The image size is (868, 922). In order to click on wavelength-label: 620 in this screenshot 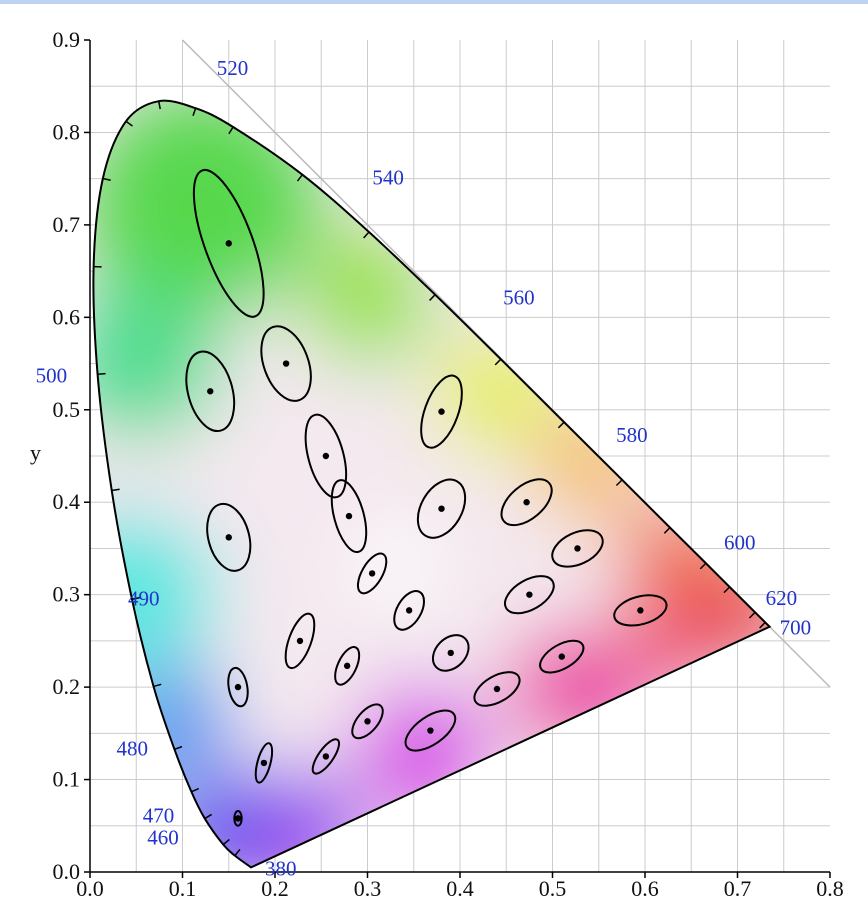, I will do `click(782, 598)`.